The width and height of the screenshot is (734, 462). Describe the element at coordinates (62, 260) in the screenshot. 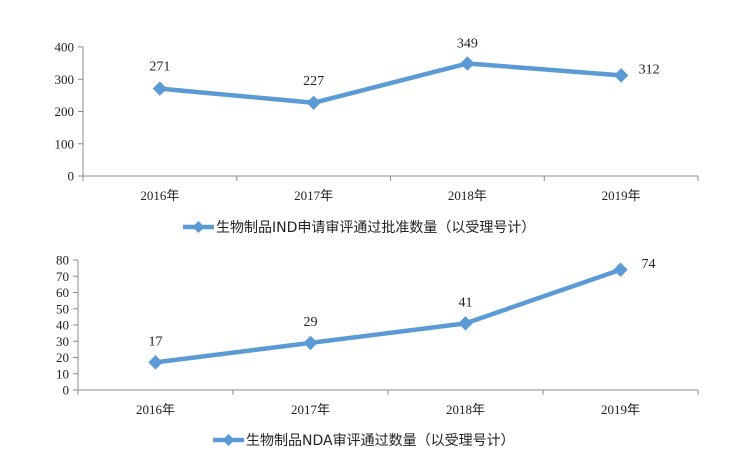

I see `y-tick-label: 80` at that location.